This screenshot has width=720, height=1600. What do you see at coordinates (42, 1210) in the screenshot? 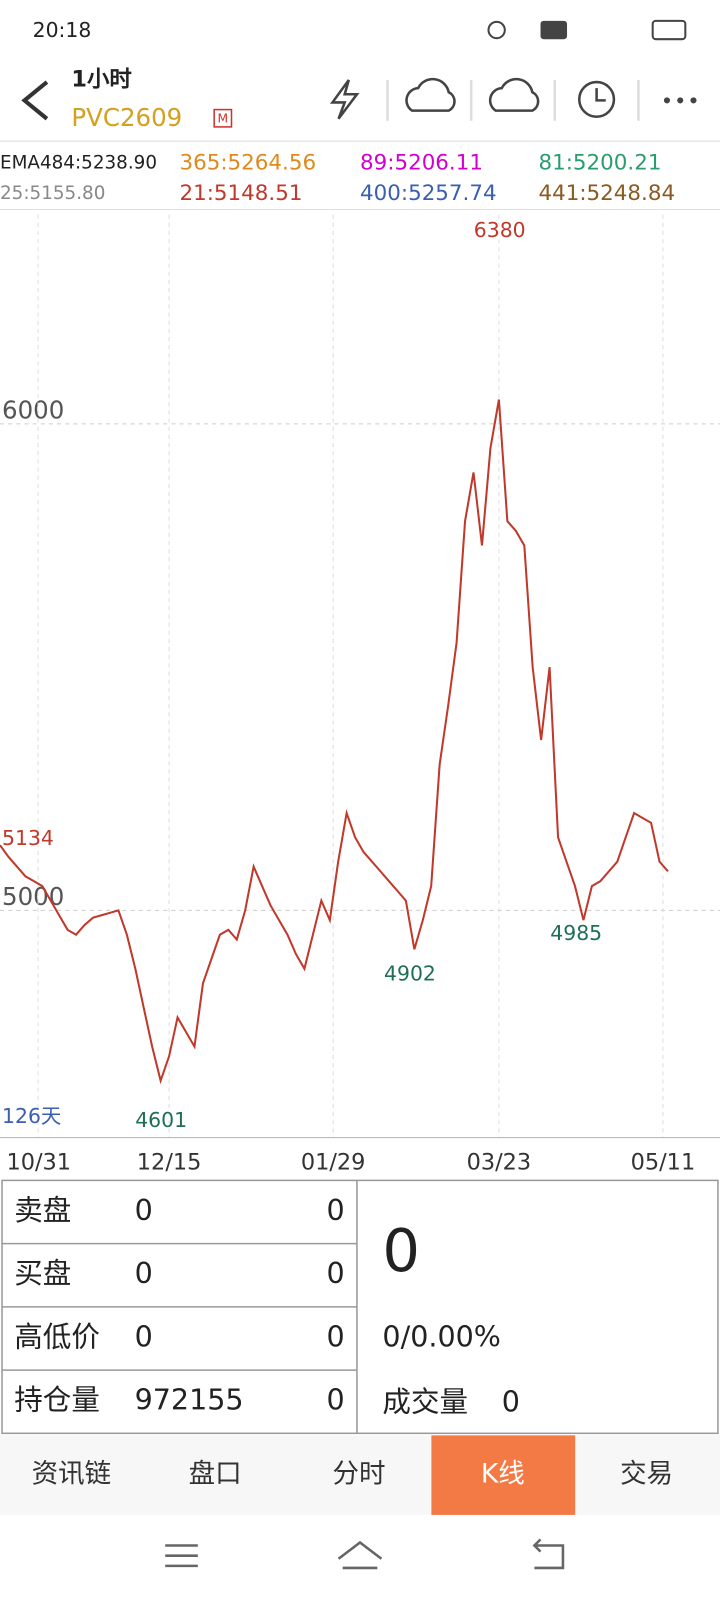
I see `quote-label: 卖盘` at bounding box center [42, 1210].